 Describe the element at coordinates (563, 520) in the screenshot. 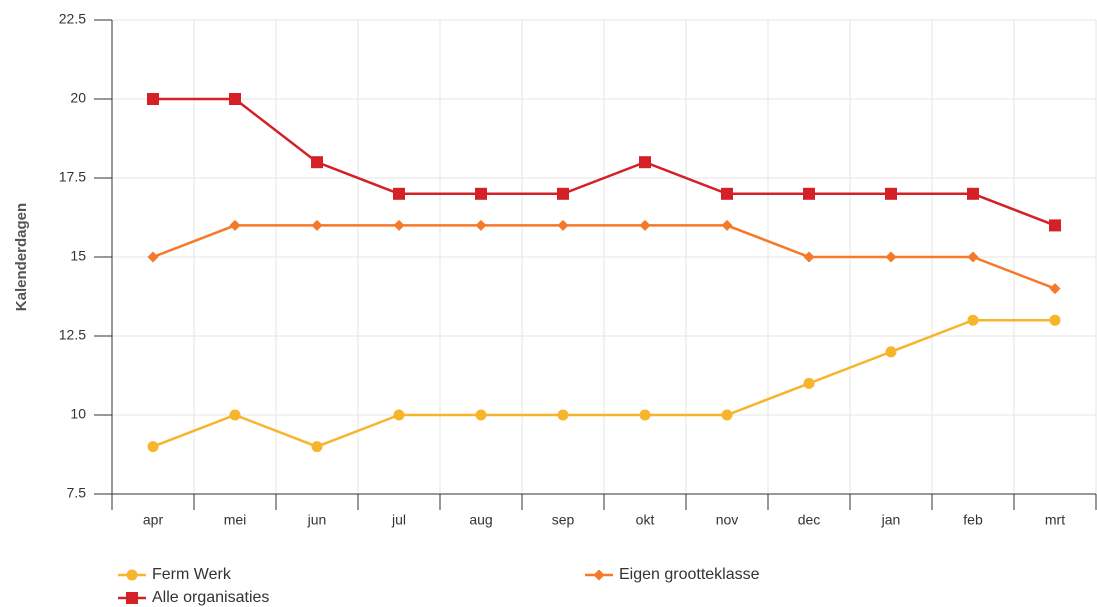

I see `x-tick-label: sep` at that location.